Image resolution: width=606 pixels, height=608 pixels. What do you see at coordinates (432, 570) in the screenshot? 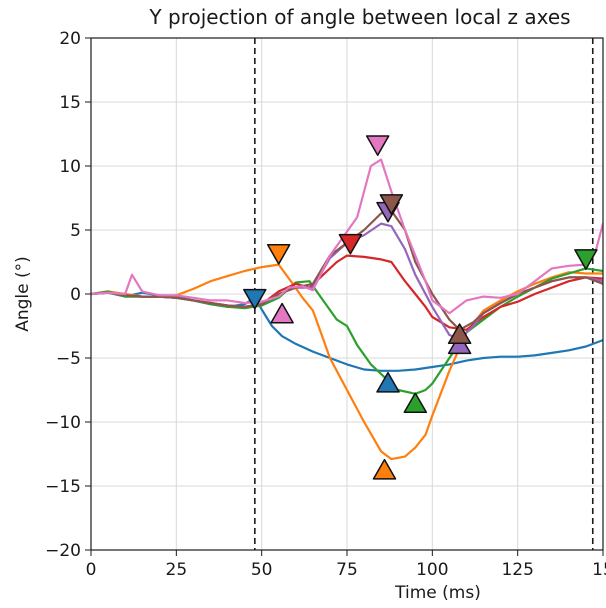
I see `x-tick-label: 100` at bounding box center [432, 570].